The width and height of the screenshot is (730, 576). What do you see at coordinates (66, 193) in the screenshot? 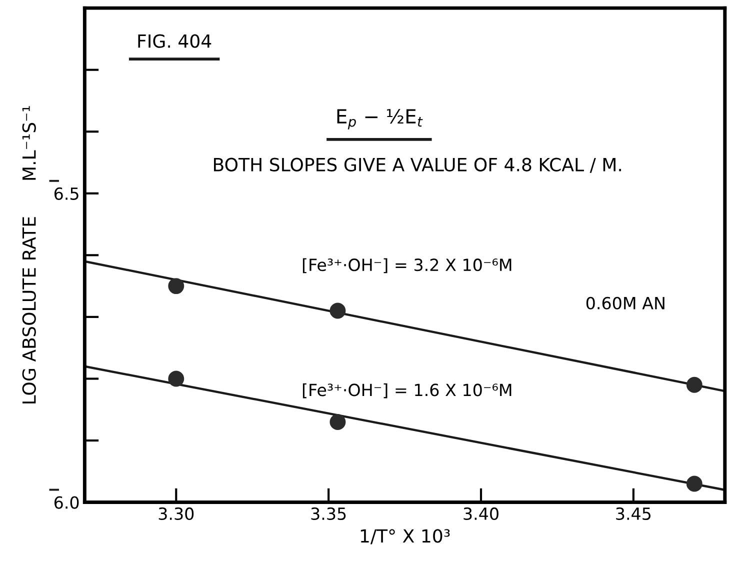
I see `y-tick-label: 6.5` at bounding box center [66, 193].